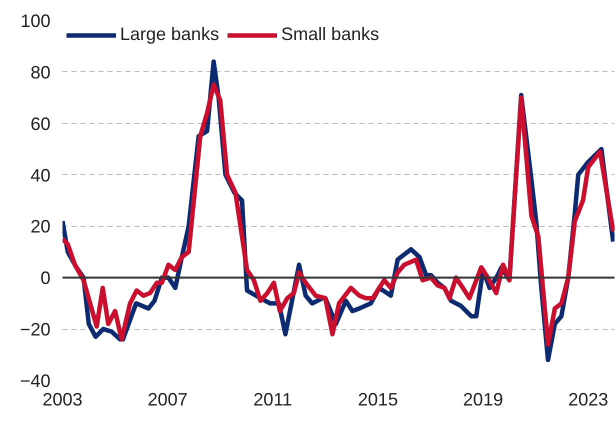  What do you see at coordinates (35, 381) in the screenshot?
I see `y-tick-label: −40` at bounding box center [35, 381].